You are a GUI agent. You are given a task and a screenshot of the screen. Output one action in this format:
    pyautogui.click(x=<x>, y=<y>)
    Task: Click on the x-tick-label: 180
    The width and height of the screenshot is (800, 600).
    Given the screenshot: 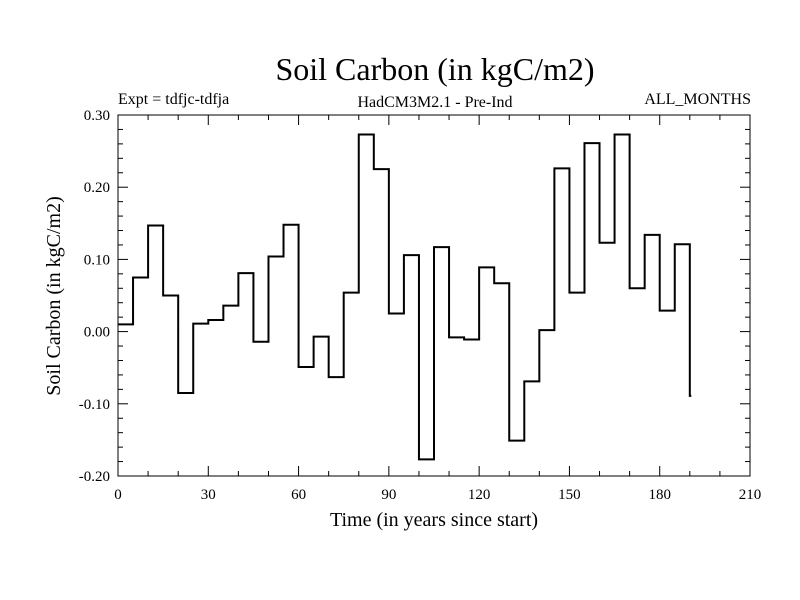 What is the action you would take?
    pyautogui.click(x=659, y=495)
    